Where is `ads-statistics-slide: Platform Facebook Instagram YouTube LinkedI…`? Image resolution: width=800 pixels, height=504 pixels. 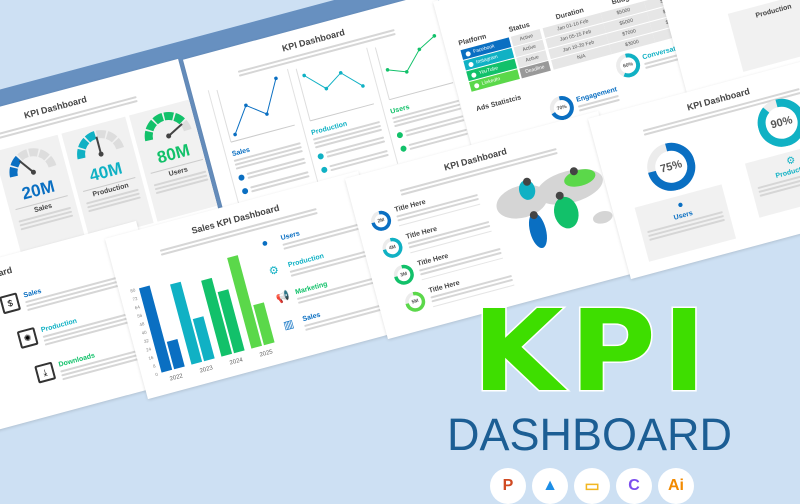
ads-statistics-slide: Platform Facebook Instagram YouTube LinkedI… is located at coordinates (581, 81).